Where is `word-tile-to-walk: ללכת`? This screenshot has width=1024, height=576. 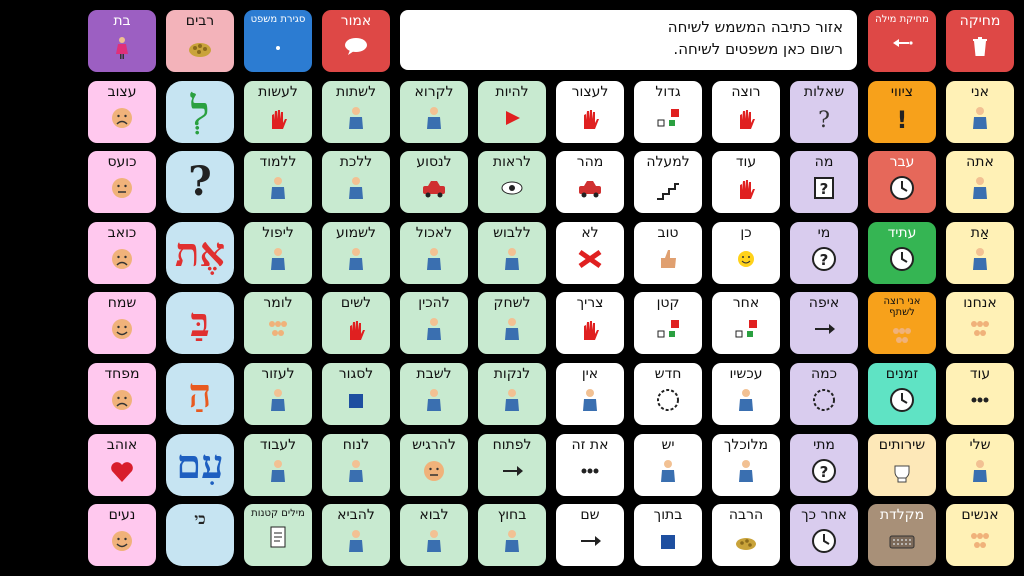
word-tile-to-walk: ללכת is located at coordinates (356, 182).